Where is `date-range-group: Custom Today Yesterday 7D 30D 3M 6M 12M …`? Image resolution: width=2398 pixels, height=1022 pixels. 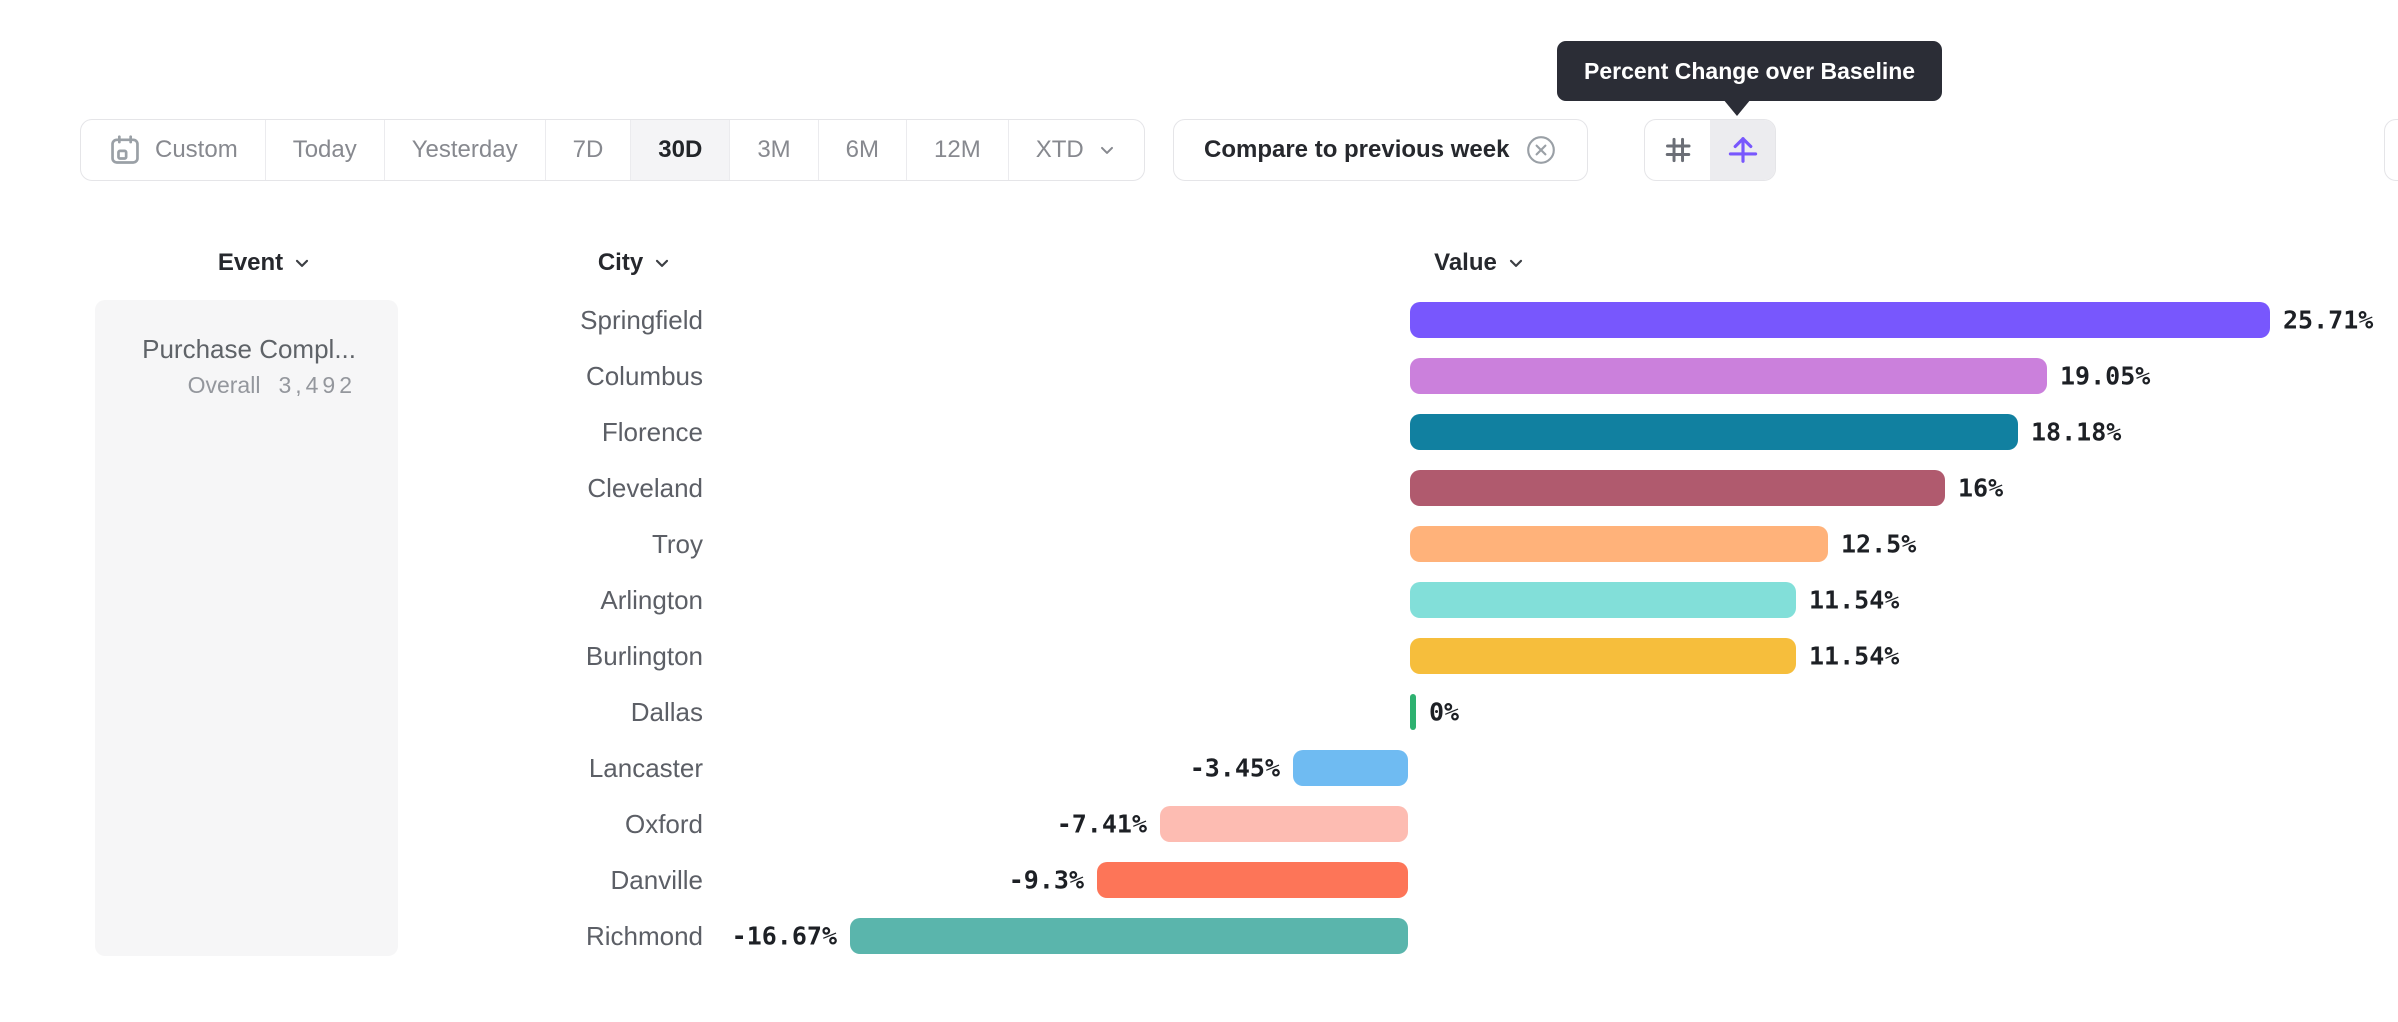
date-range-group: Custom Today Yesterday 7D 30D 3M 6M 12M … is located at coordinates (612, 150).